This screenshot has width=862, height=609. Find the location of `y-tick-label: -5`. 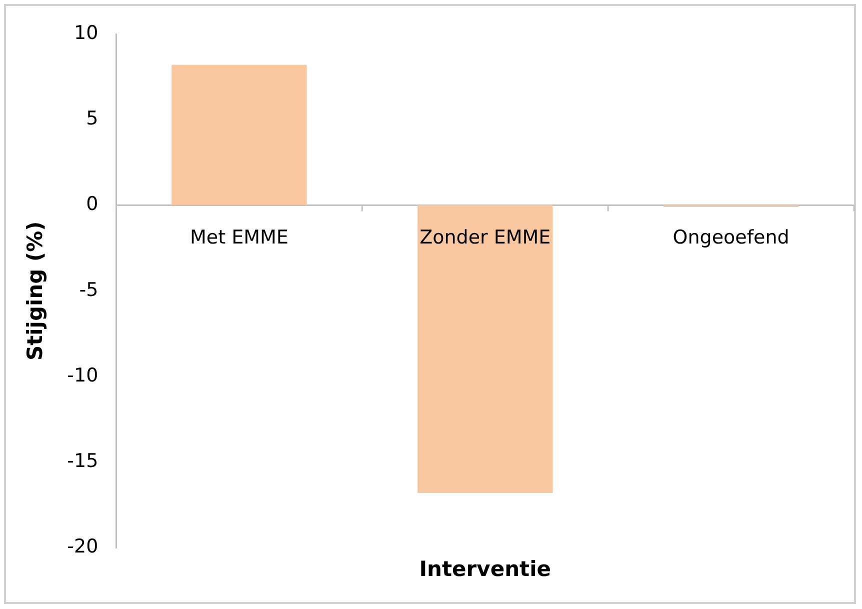

y-tick-label: -5 is located at coordinates (88, 289).